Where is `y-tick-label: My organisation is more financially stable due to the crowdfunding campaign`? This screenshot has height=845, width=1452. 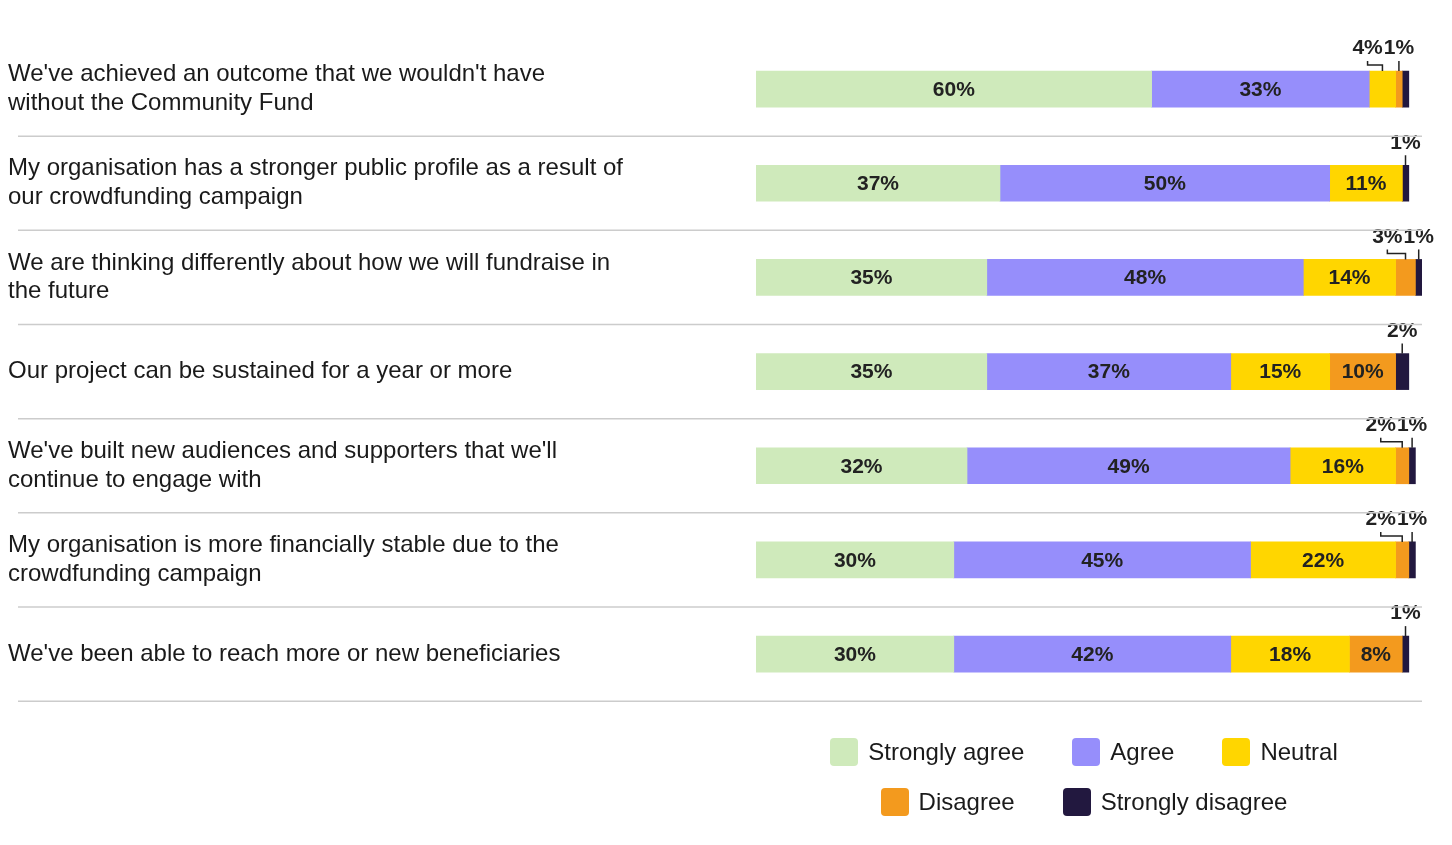
y-tick-label: My organisation is more financially stable due to the crowdfunding campaign is located at coordinates (283, 558).